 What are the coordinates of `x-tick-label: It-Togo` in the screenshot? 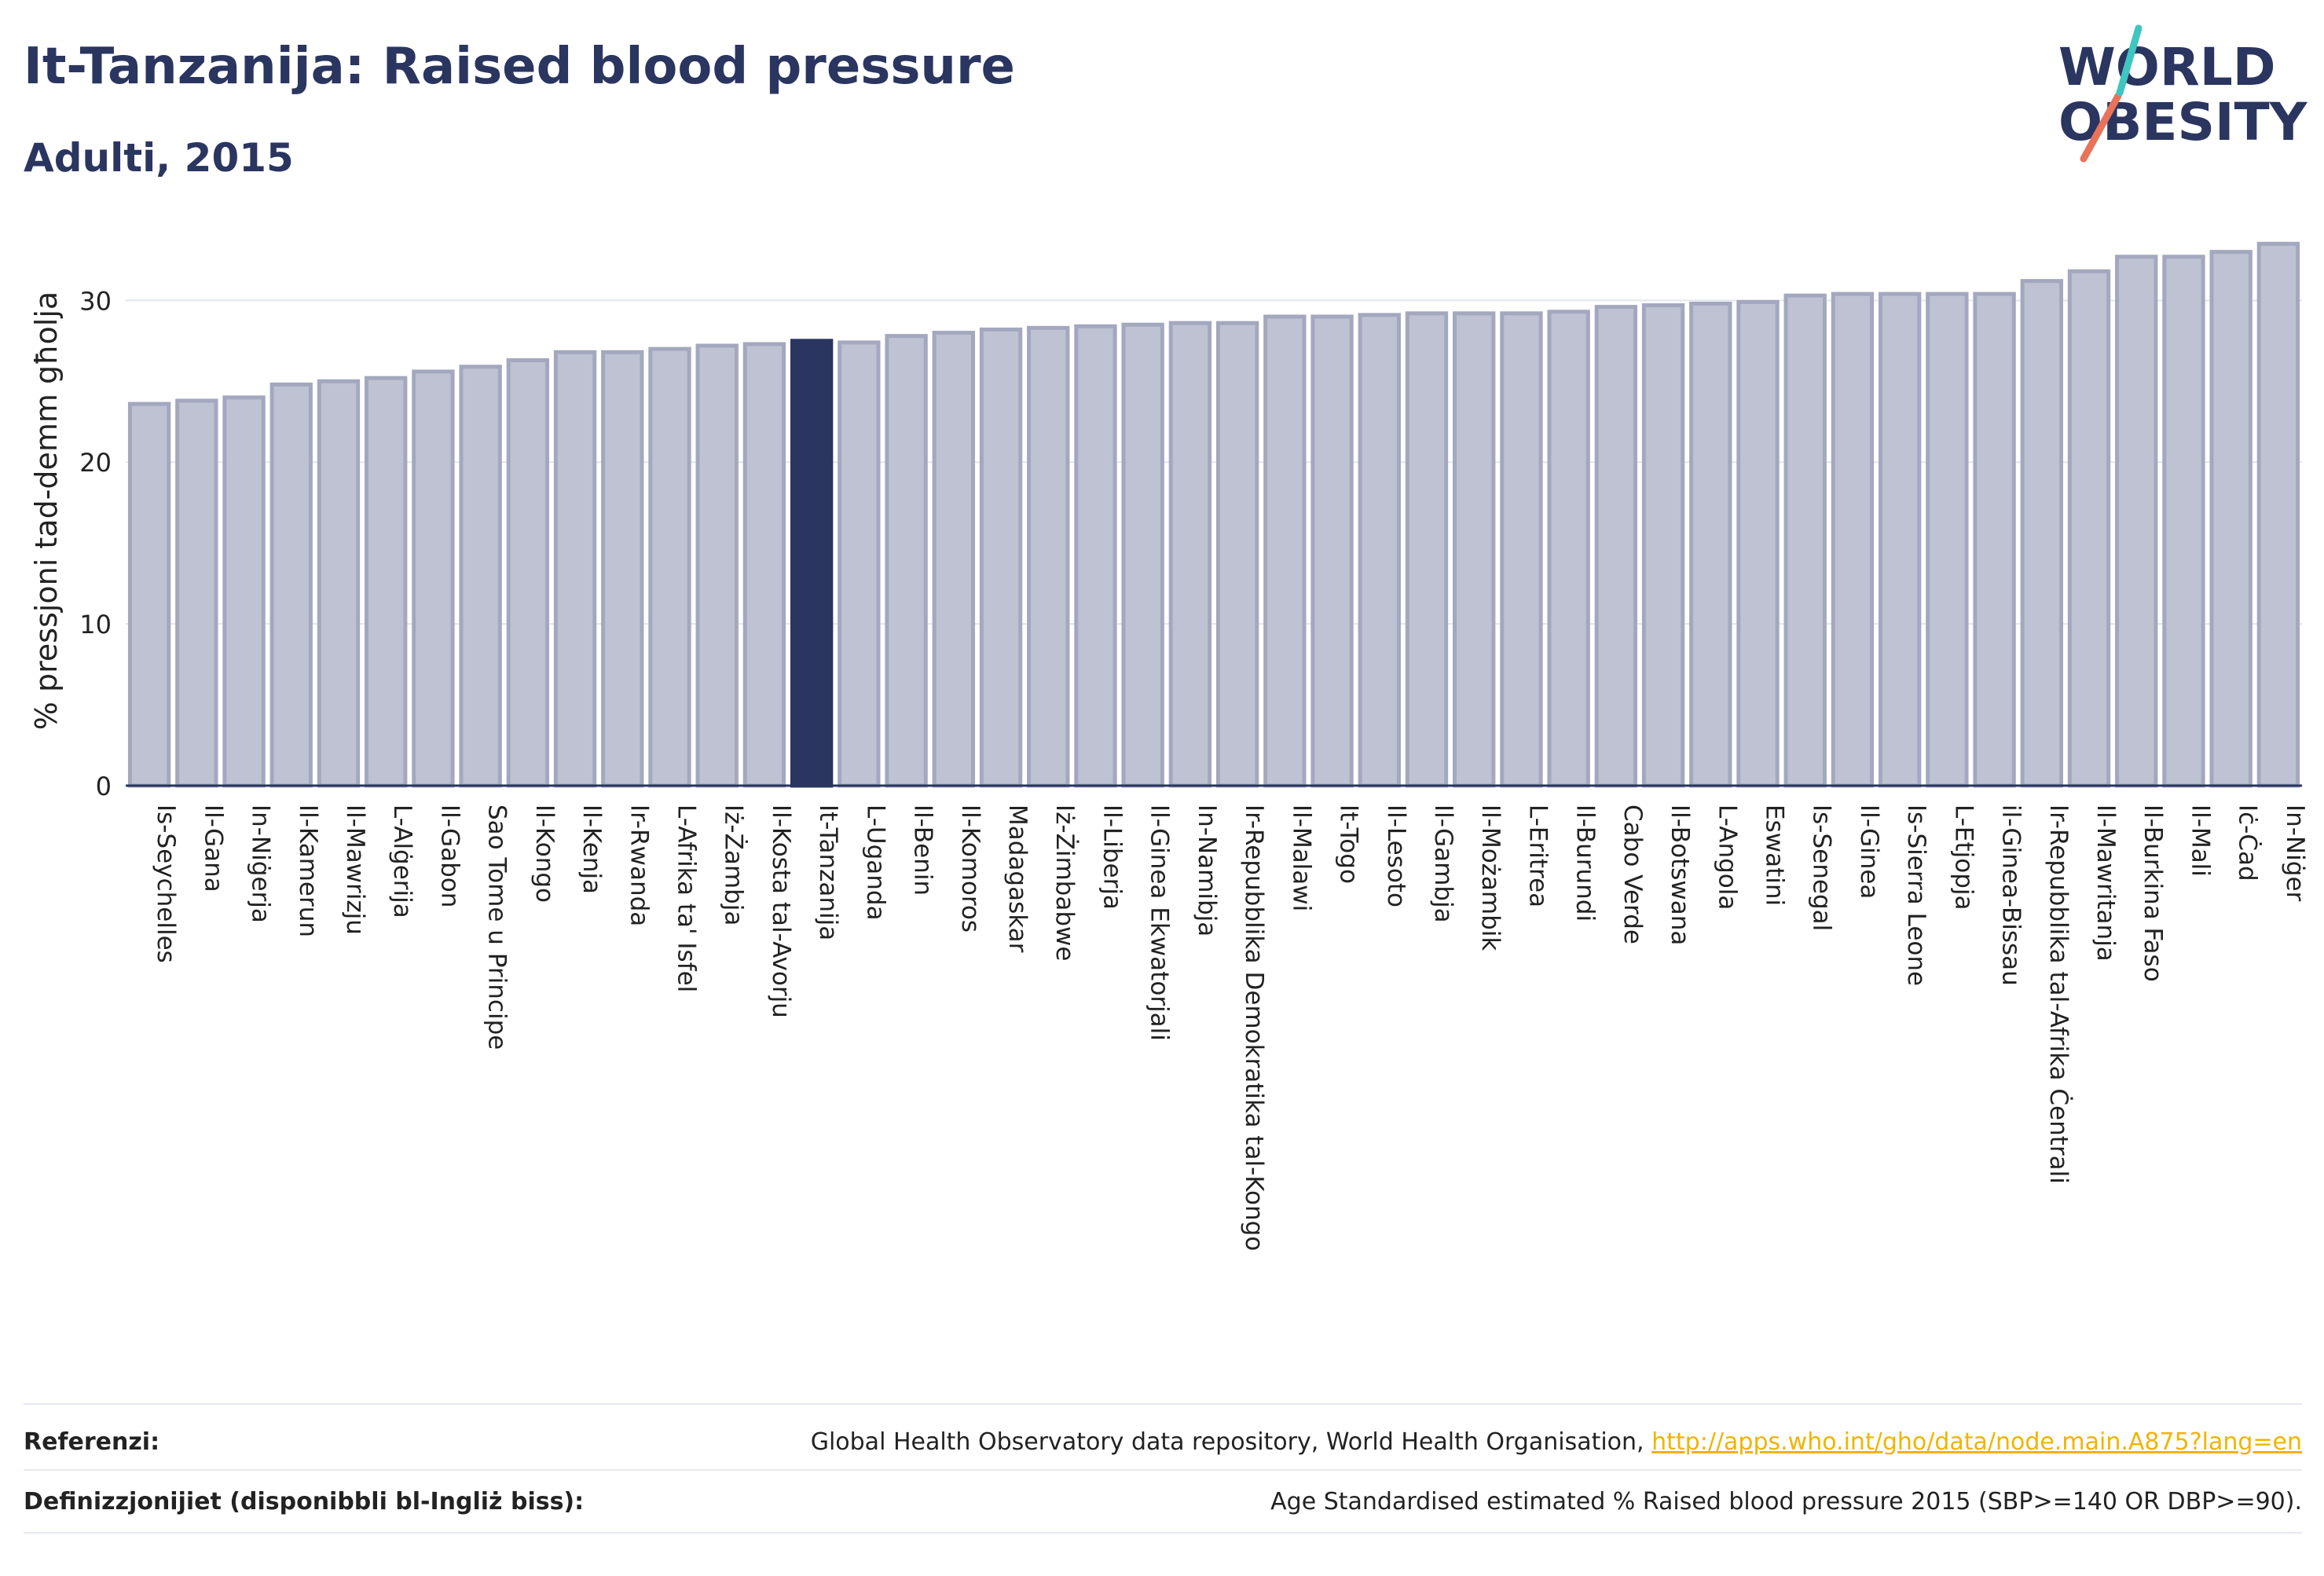 It's located at (1349, 844).